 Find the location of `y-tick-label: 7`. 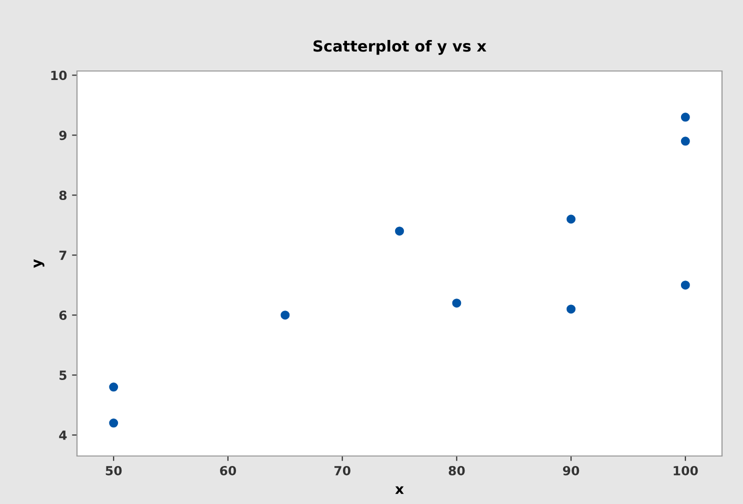

y-tick-label: 7 is located at coordinates (62, 255).